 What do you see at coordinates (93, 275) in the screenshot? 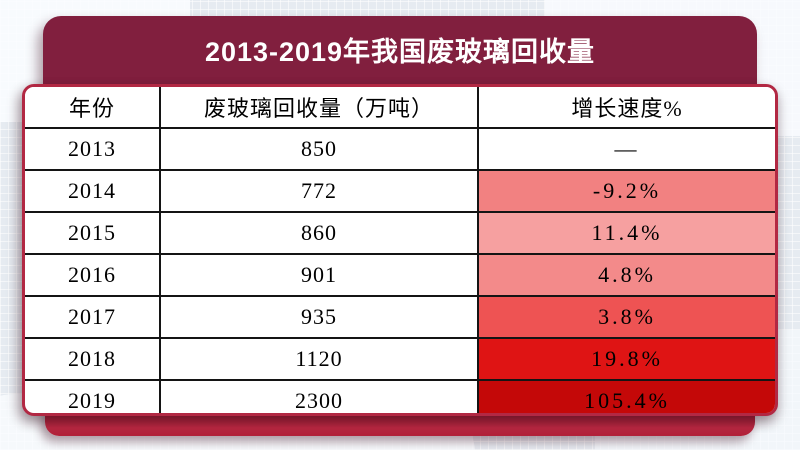
I see `year-cell: 2016` at bounding box center [93, 275].